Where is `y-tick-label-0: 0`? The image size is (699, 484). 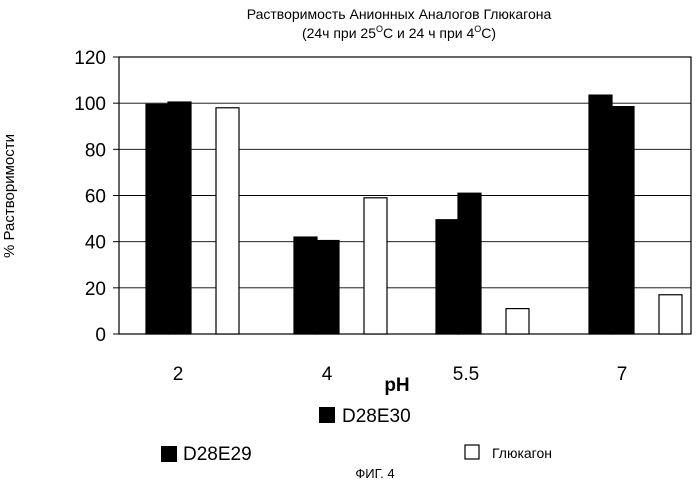 y-tick-label-0: 0 is located at coordinates (100, 335).